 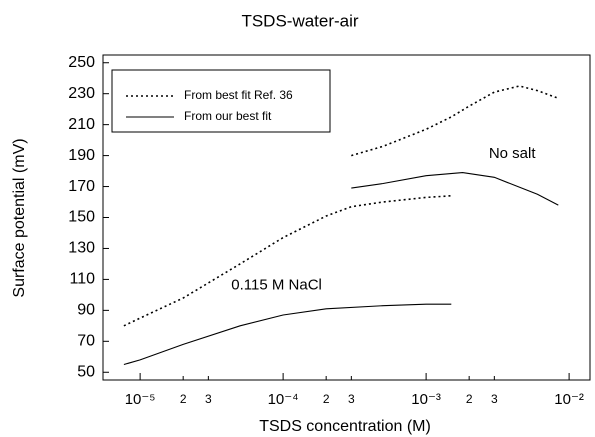 What do you see at coordinates (81, 93) in the screenshot?
I see `y-tick-label: 230` at bounding box center [81, 93].